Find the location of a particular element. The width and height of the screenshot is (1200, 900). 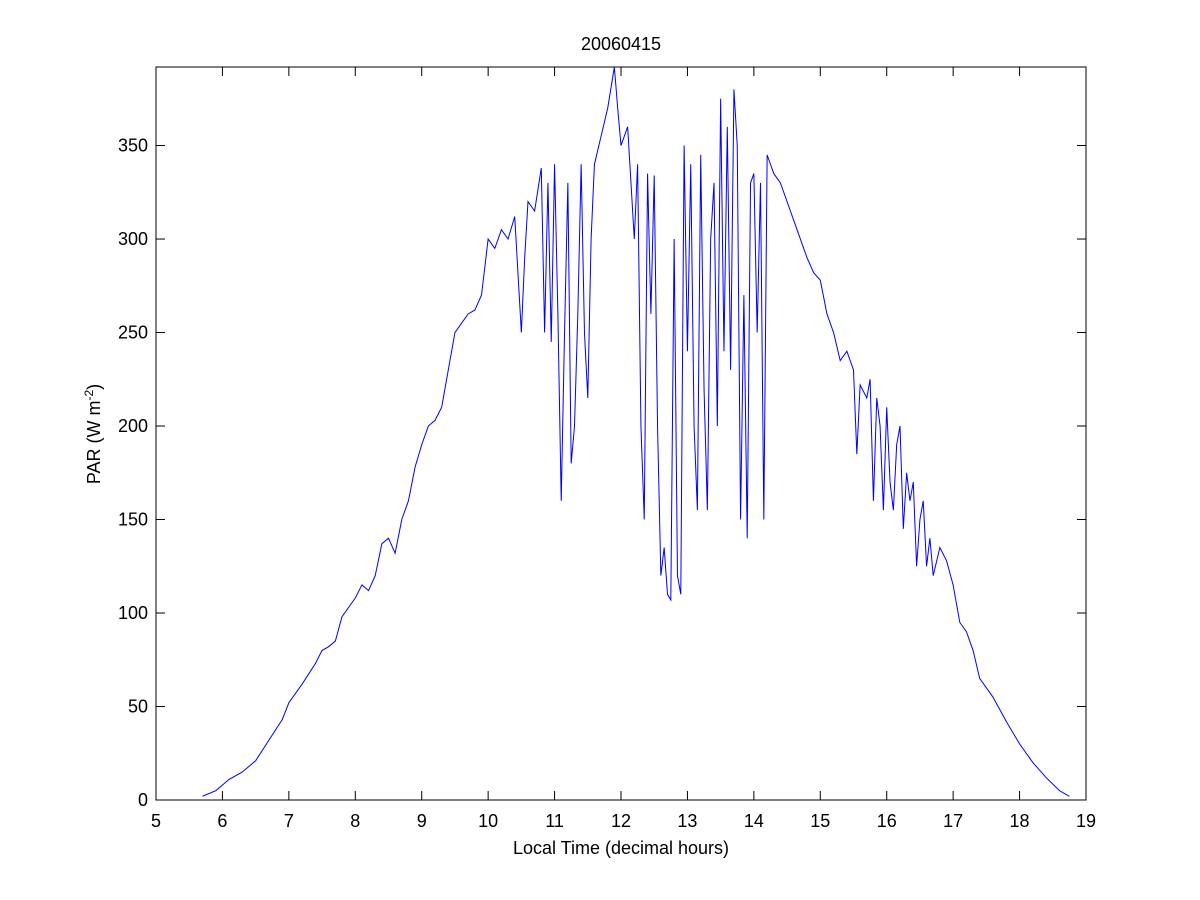

y-tick-label: 50 is located at coordinates (138, 707).